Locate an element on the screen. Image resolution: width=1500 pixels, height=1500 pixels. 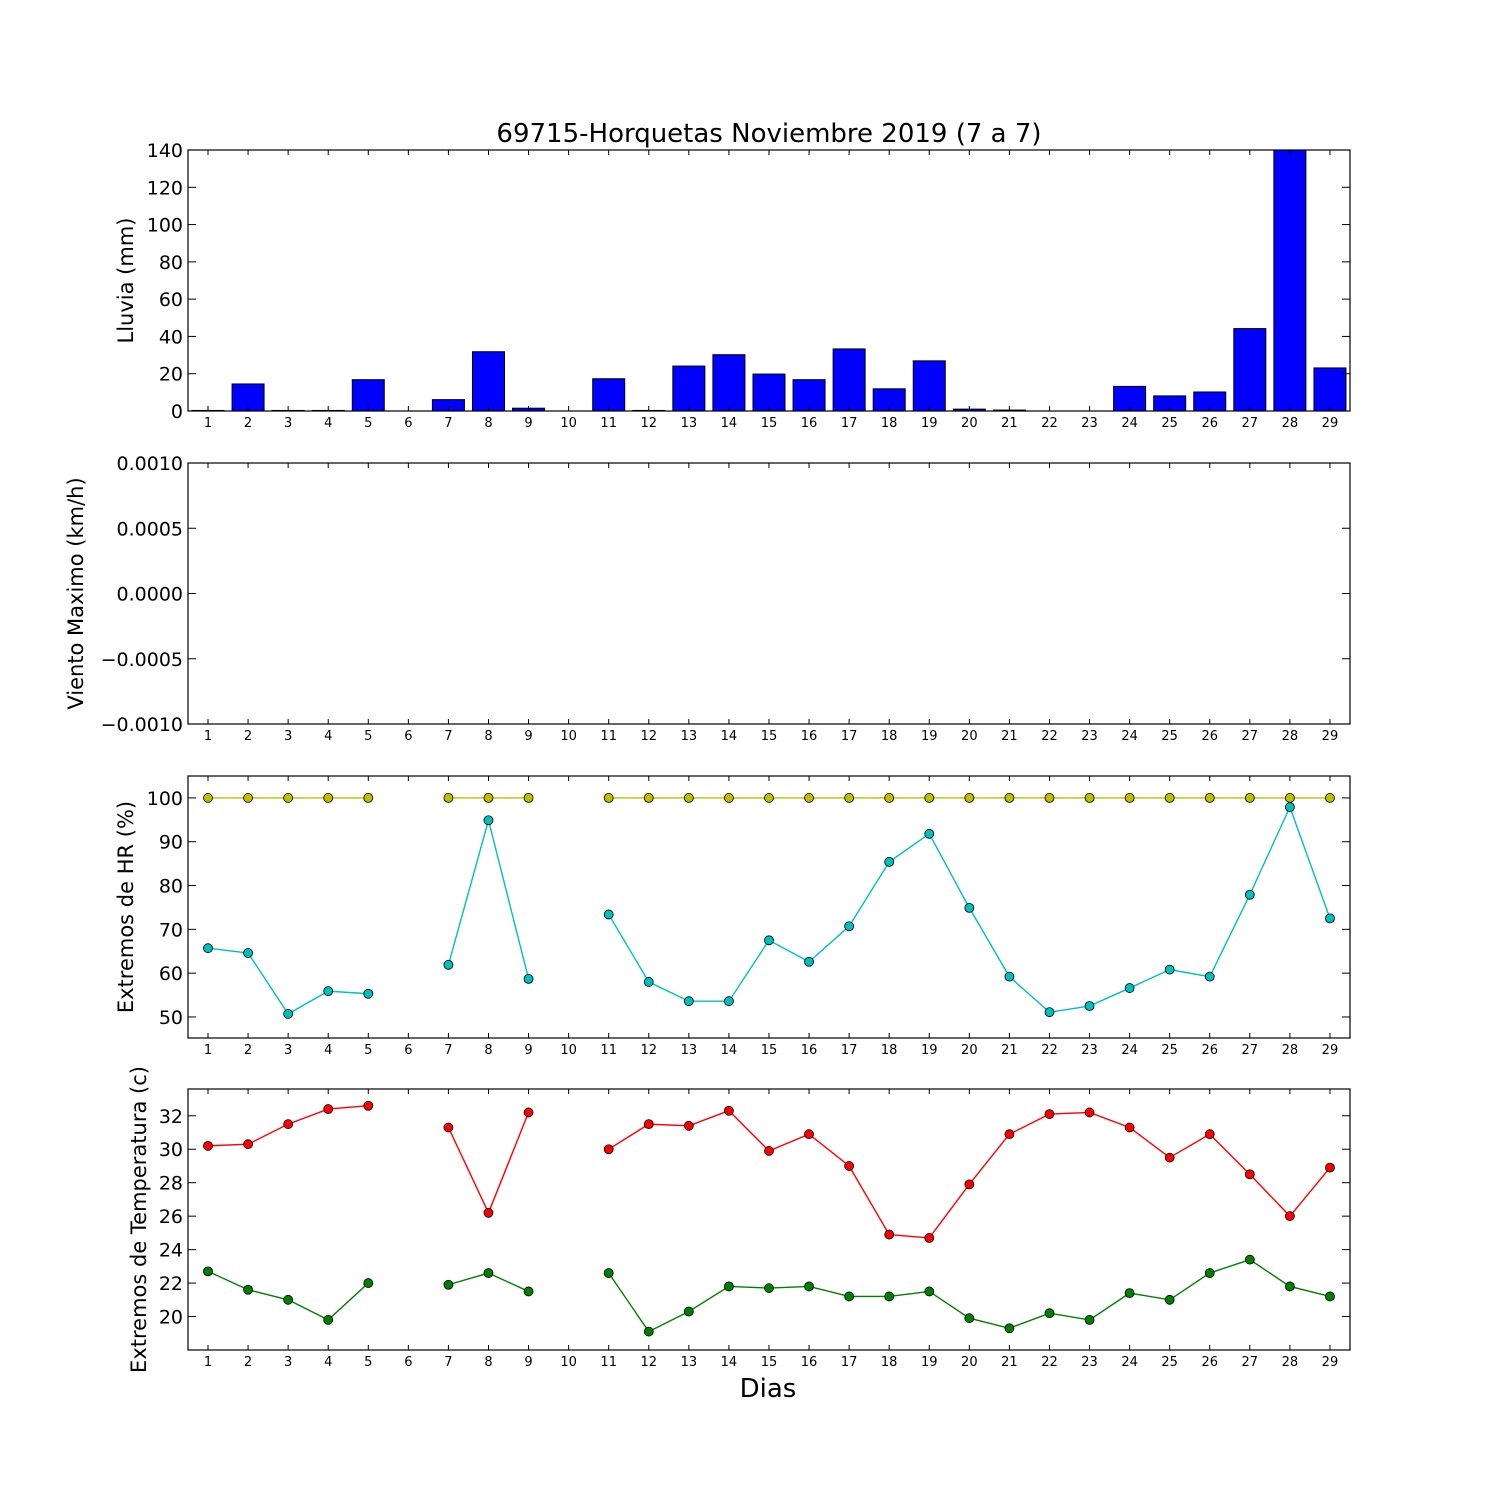
y-tick-label: 30 is located at coordinates (171, 1150).